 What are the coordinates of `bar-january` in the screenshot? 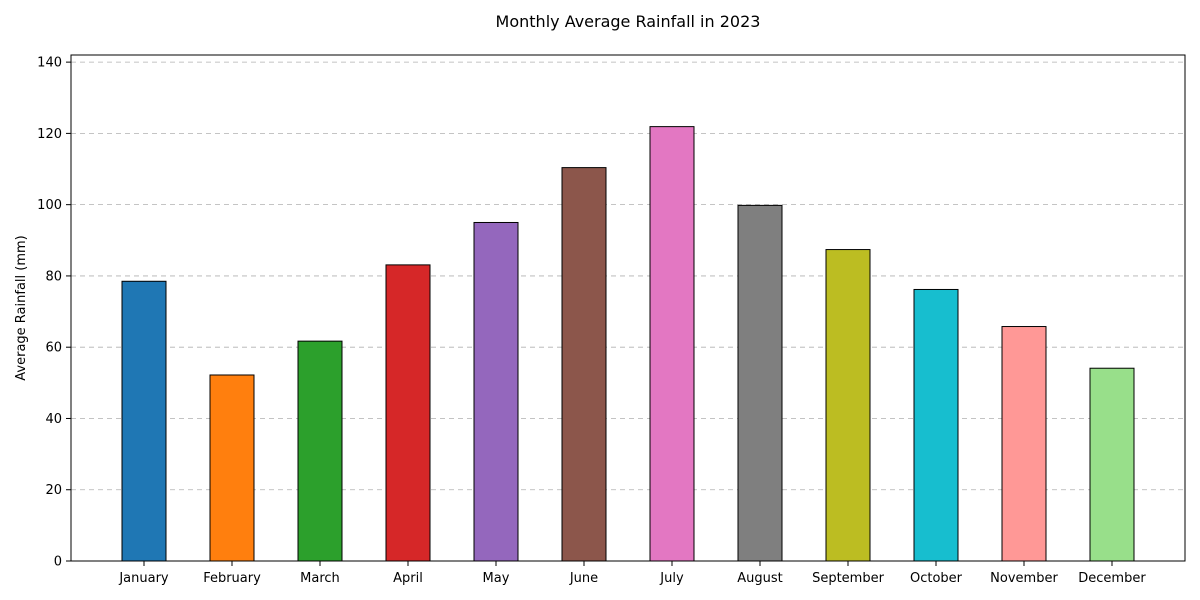 It's located at (144, 421).